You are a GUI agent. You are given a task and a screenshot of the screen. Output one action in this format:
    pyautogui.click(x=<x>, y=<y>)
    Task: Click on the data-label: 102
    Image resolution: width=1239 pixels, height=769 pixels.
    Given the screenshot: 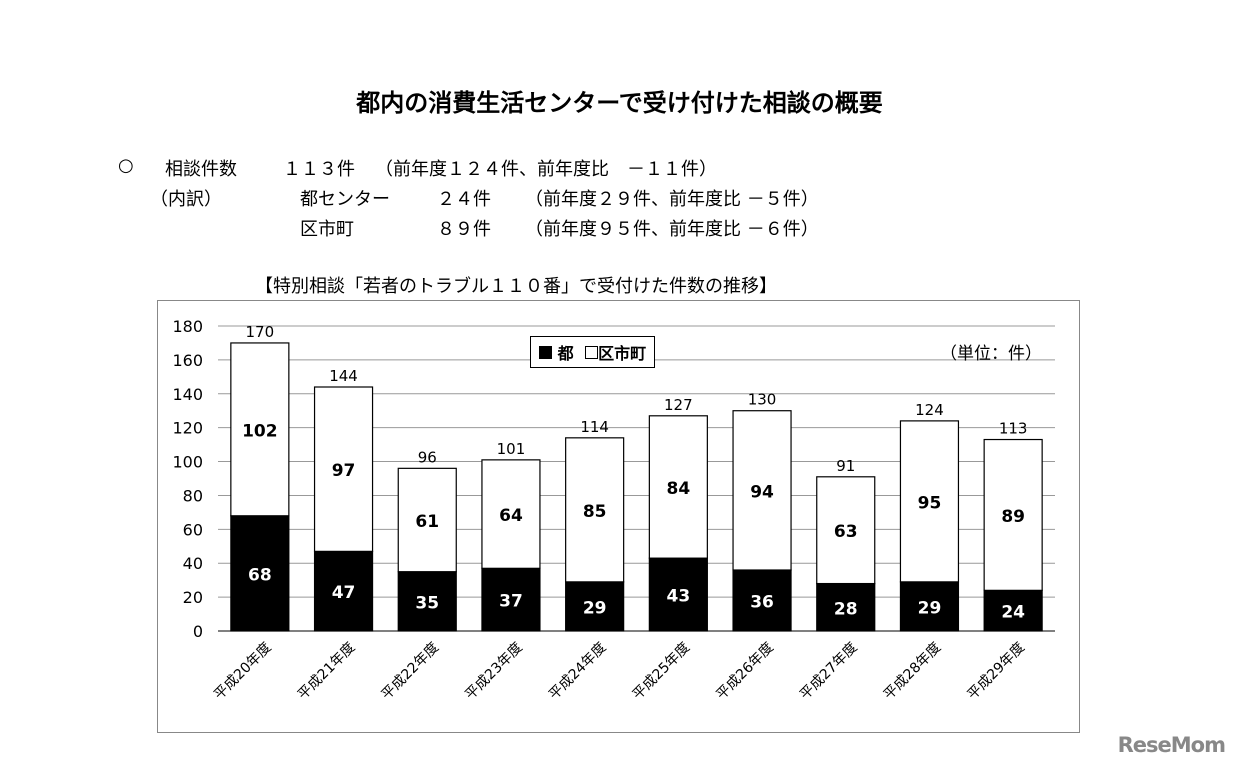 What is the action you would take?
    pyautogui.click(x=260, y=431)
    